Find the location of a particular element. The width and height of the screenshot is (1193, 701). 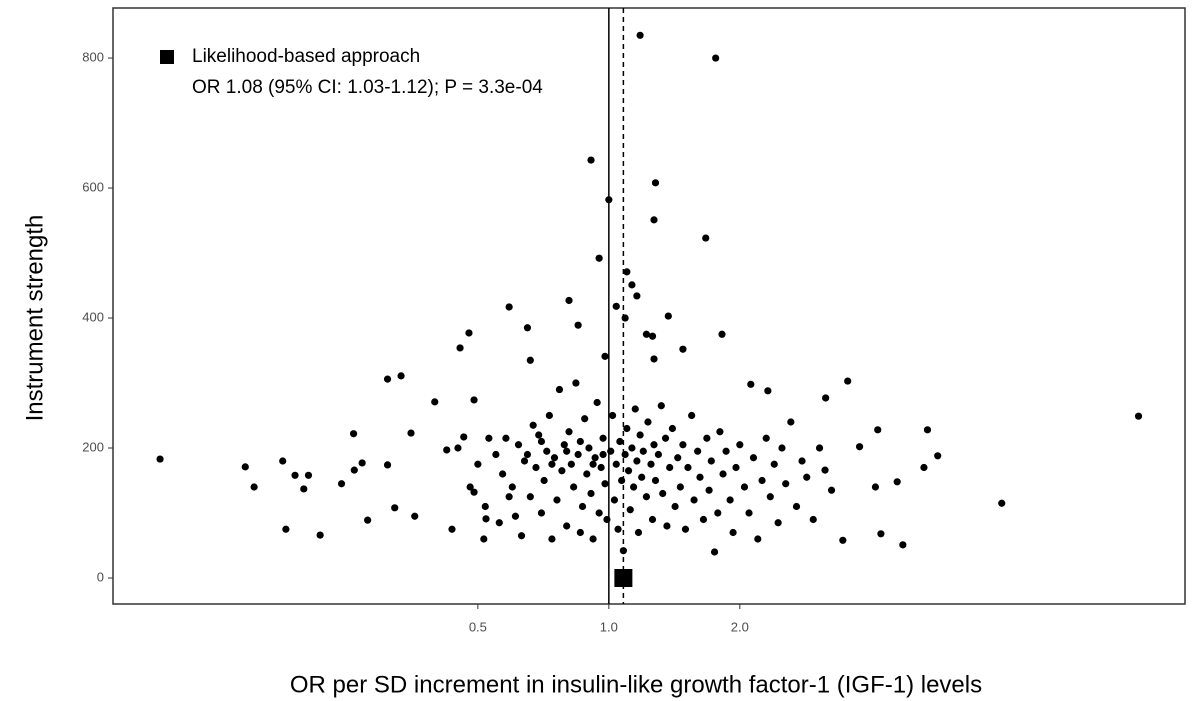

legend-symbol is located at coordinates (167, 57).